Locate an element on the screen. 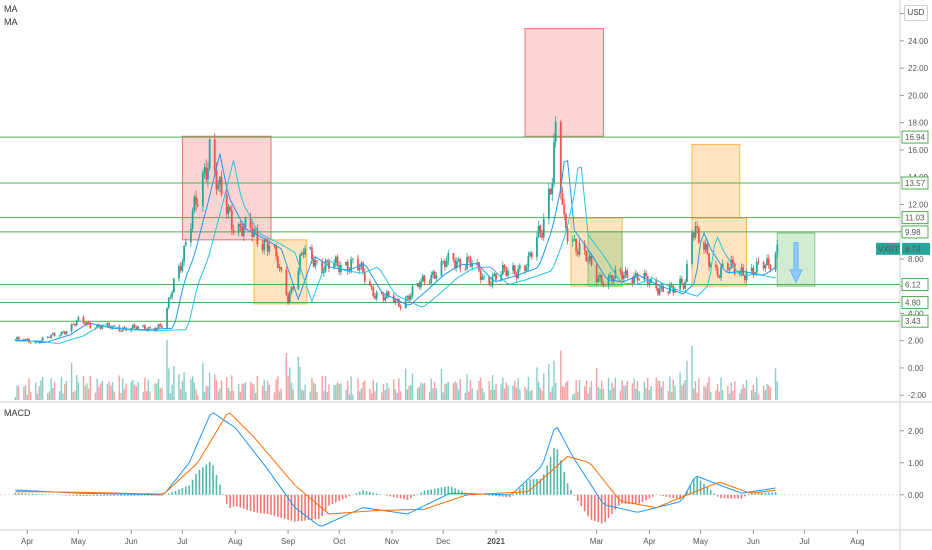 The image size is (932, 550). ma-legend-1: MA is located at coordinates (11, 9).